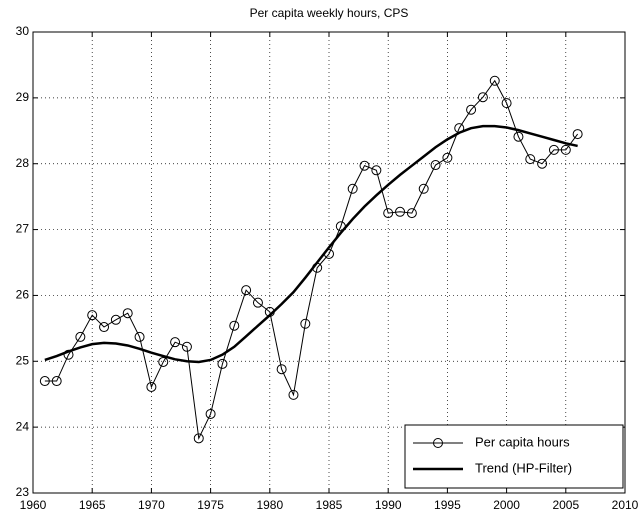 The width and height of the screenshot is (640, 519). What do you see at coordinates (92, 505) in the screenshot?
I see `x-tick-label: 1965` at bounding box center [92, 505].